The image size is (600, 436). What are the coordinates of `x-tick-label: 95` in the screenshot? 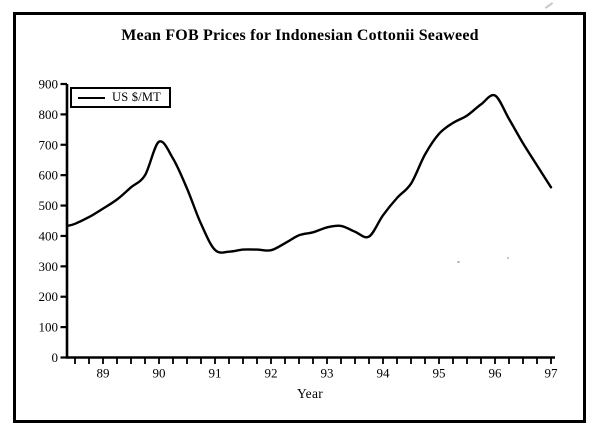 It's located at (439, 373).